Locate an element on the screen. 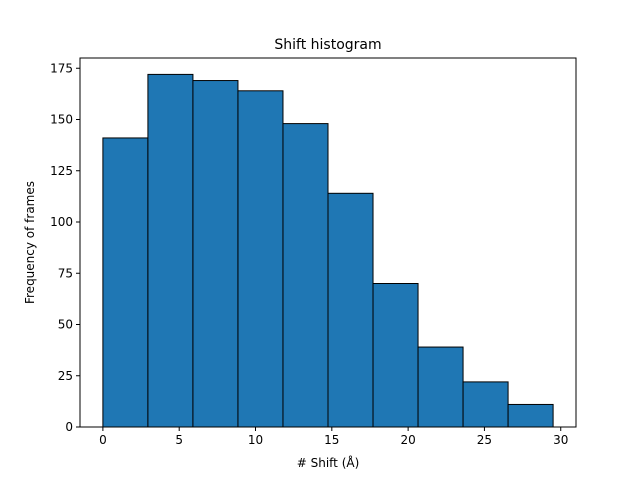 This screenshot has width=640, height=480. y-tick-label: 125 is located at coordinates (61, 171).